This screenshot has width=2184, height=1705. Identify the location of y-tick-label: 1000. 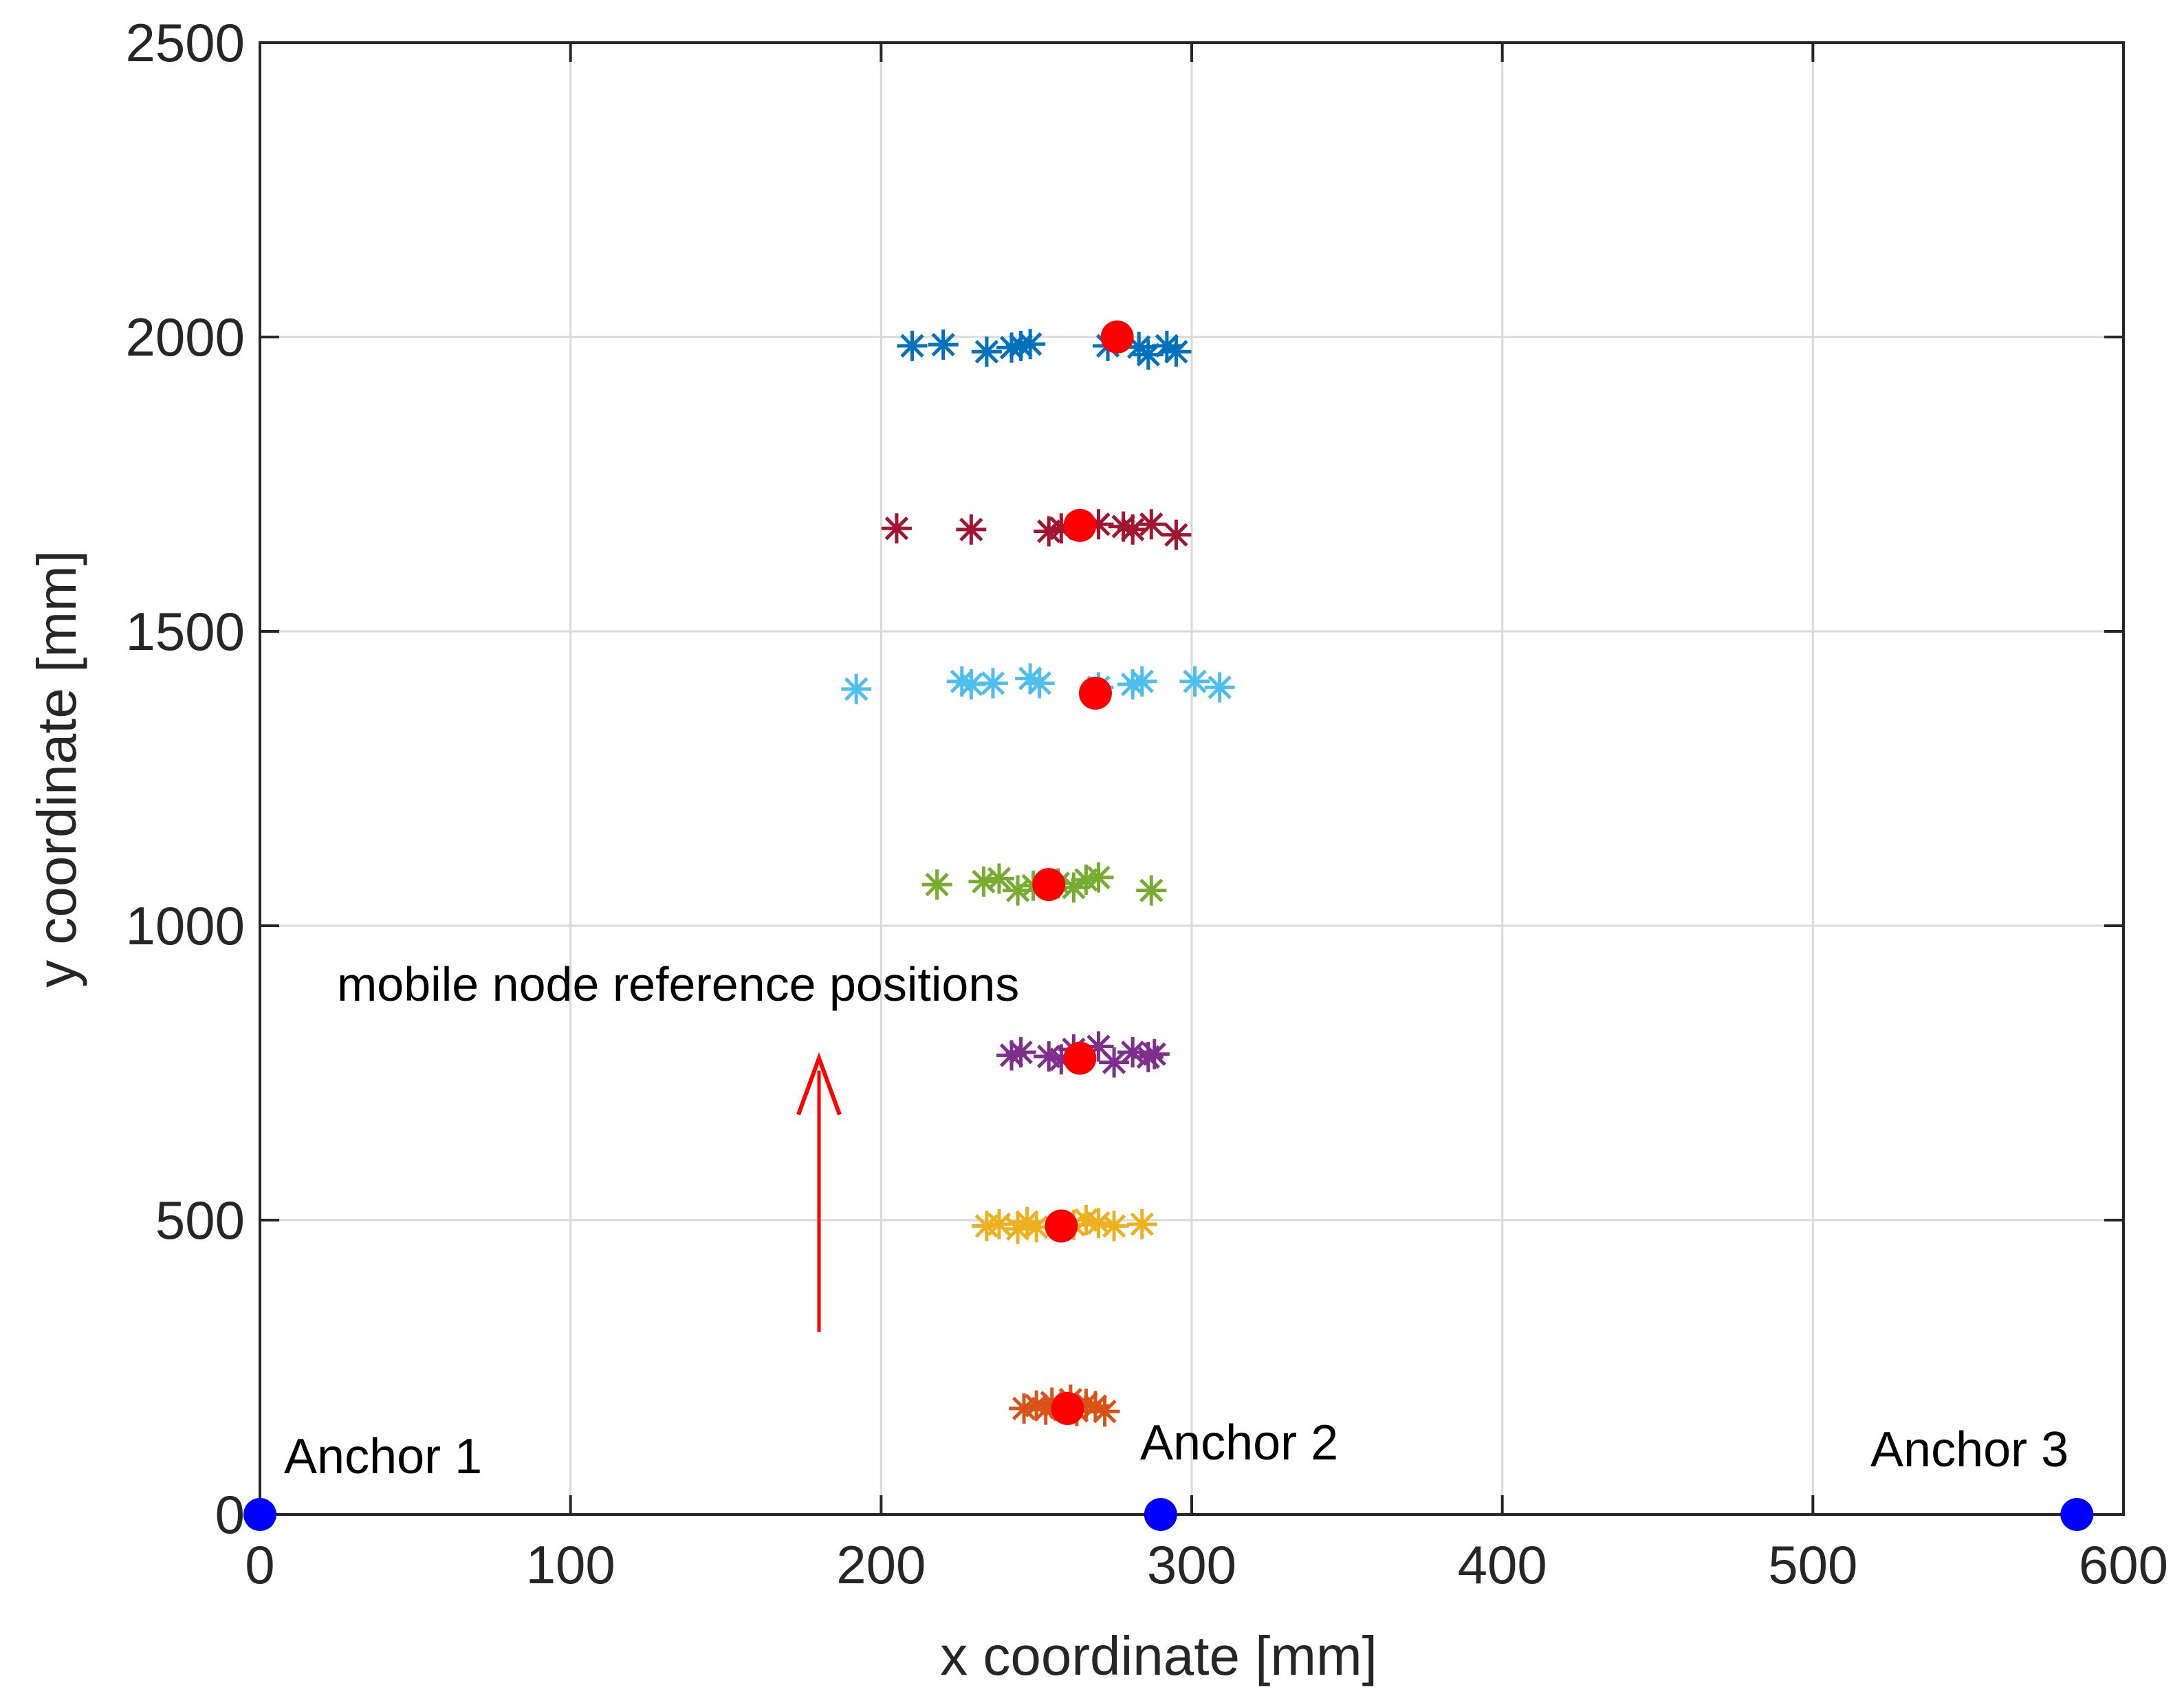
(185, 925).